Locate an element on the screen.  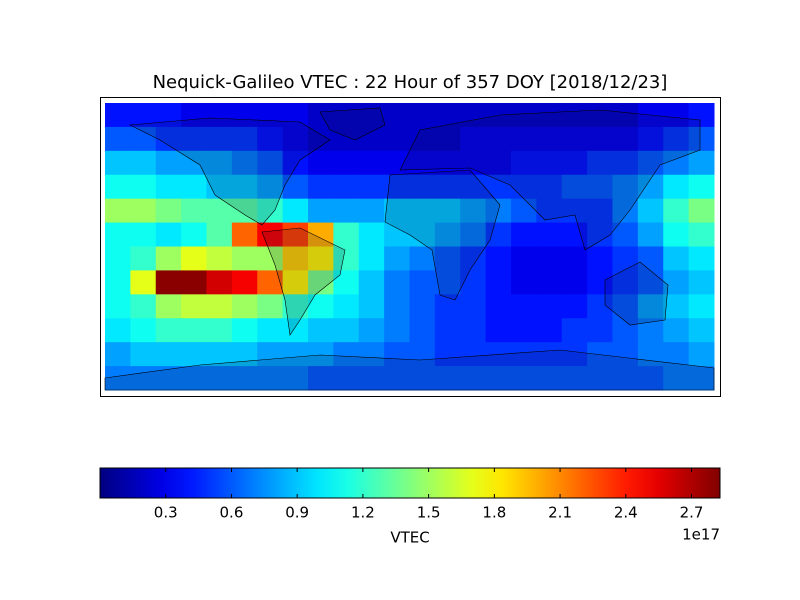
africa is located at coordinates (442, 235).